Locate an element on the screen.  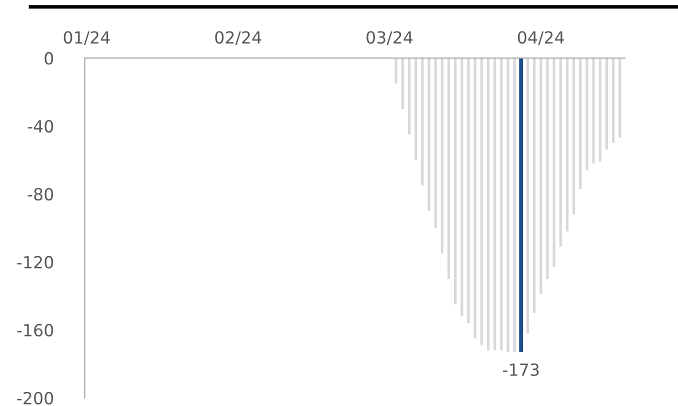
y-tick-label: -80 is located at coordinates (41, 194).